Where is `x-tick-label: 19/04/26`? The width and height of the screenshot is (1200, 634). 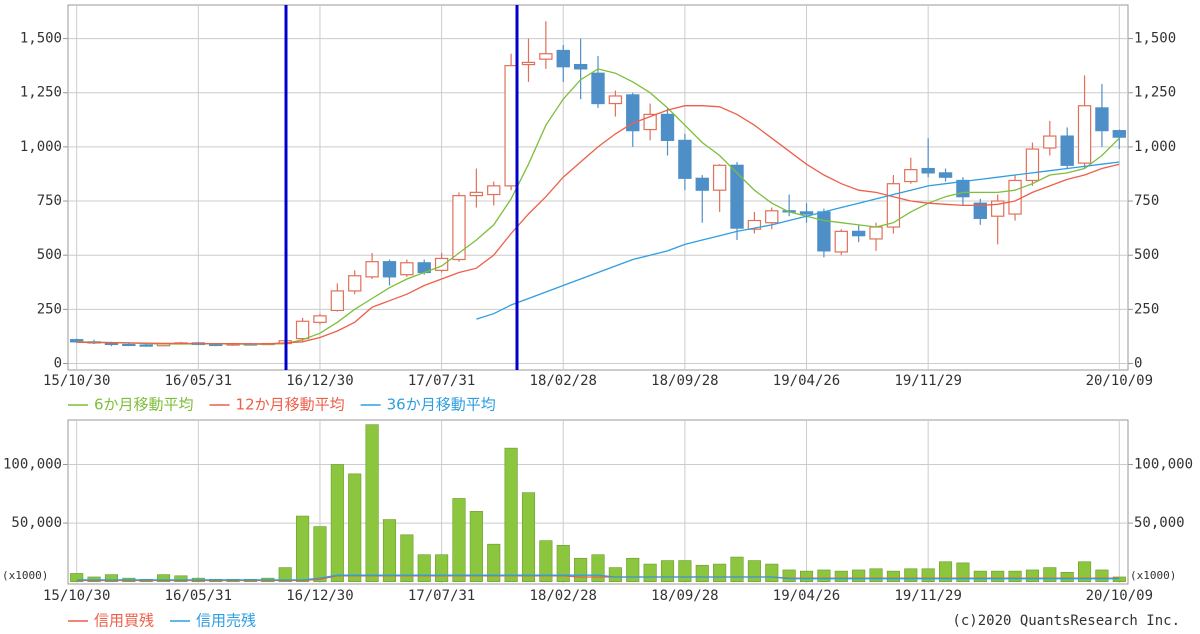 x-tick-label: 19/04/26 is located at coordinates (806, 381).